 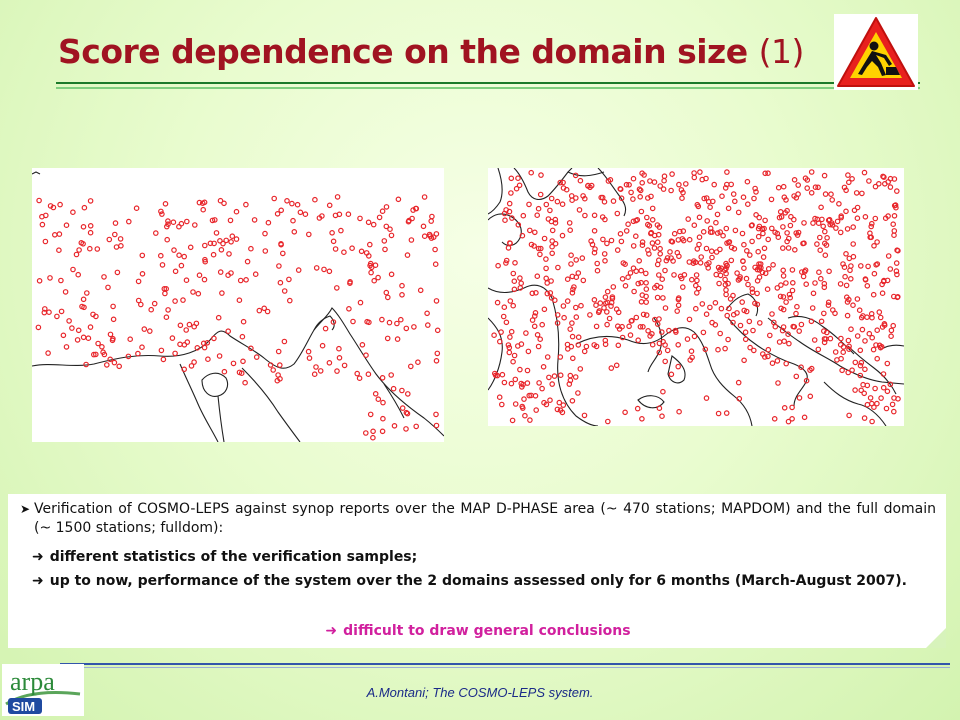 What do you see at coordinates (43, 690) in the screenshot?
I see `arpa-sim-logo: arpa SIM` at bounding box center [43, 690].